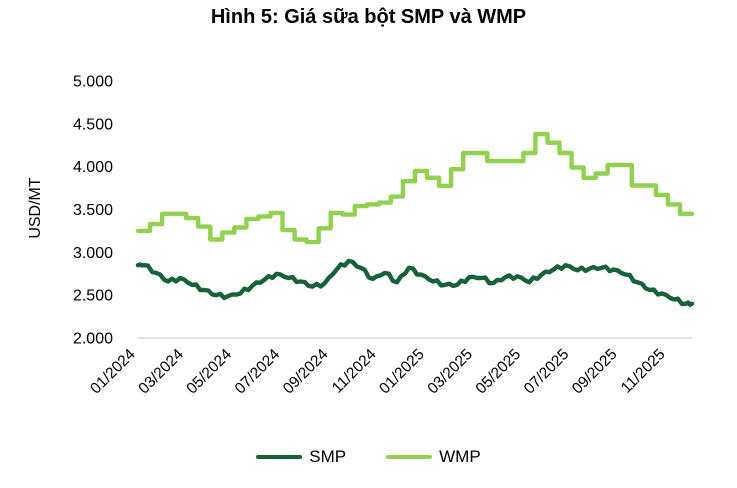 This screenshot has width=737, height=488. Describe the element at coordinates (460, 456) in the screenshot. I see `legend-label-wmp: WMP` at that location.